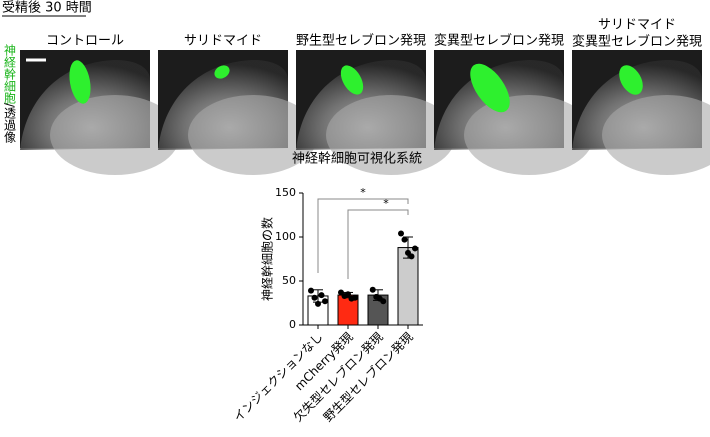 This screenshot has height=437, width=710. What do you see at coordinates (408, 286) in the screenshot?
I see `bar` at bounding box center [408, 286].